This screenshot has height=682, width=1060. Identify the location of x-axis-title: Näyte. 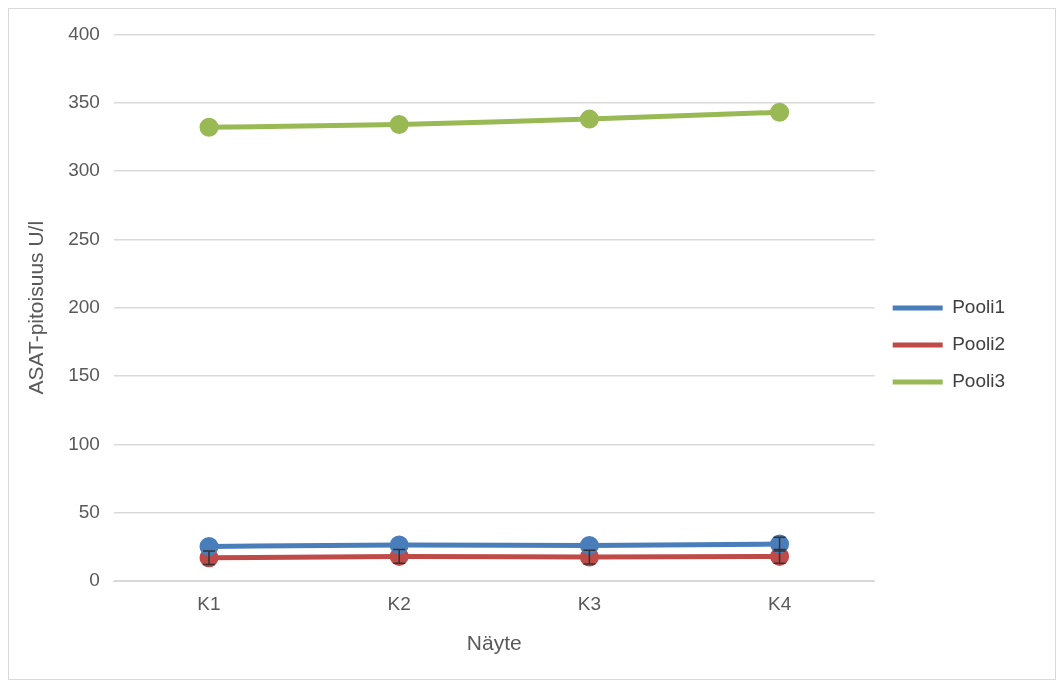
(494, 643).